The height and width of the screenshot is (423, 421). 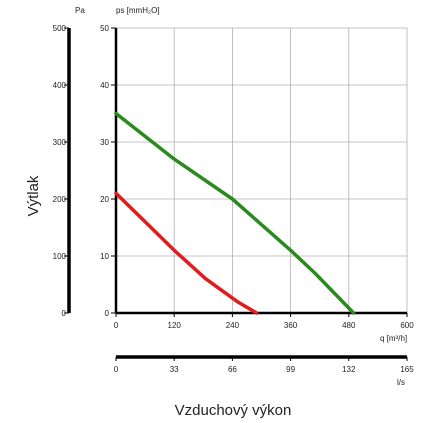 What do you see at coordinates (407, 325) in the screenshot?
I see `x-tick-label: 600` at bounding box center [407, 325].